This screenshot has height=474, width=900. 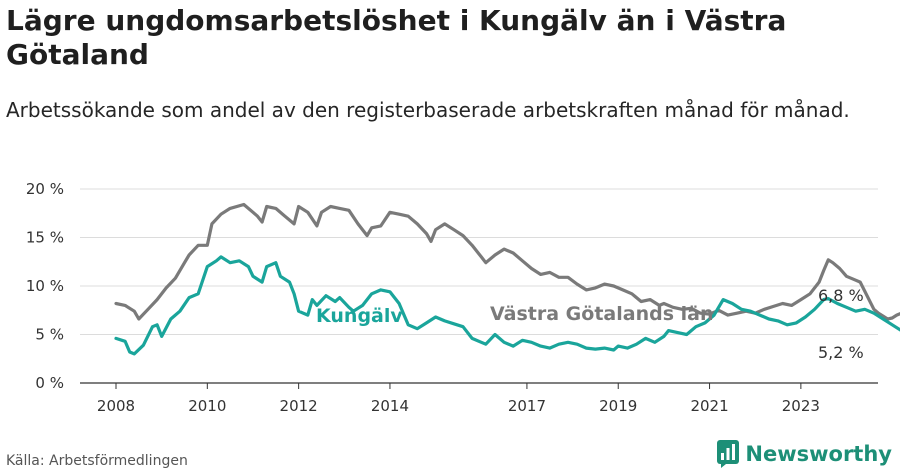 What do you see at coordinates (601, 314) in the screenshot?
I see `series-label-vastra-gotaland: Västra Götalands län` at bounding box center [601, 314].